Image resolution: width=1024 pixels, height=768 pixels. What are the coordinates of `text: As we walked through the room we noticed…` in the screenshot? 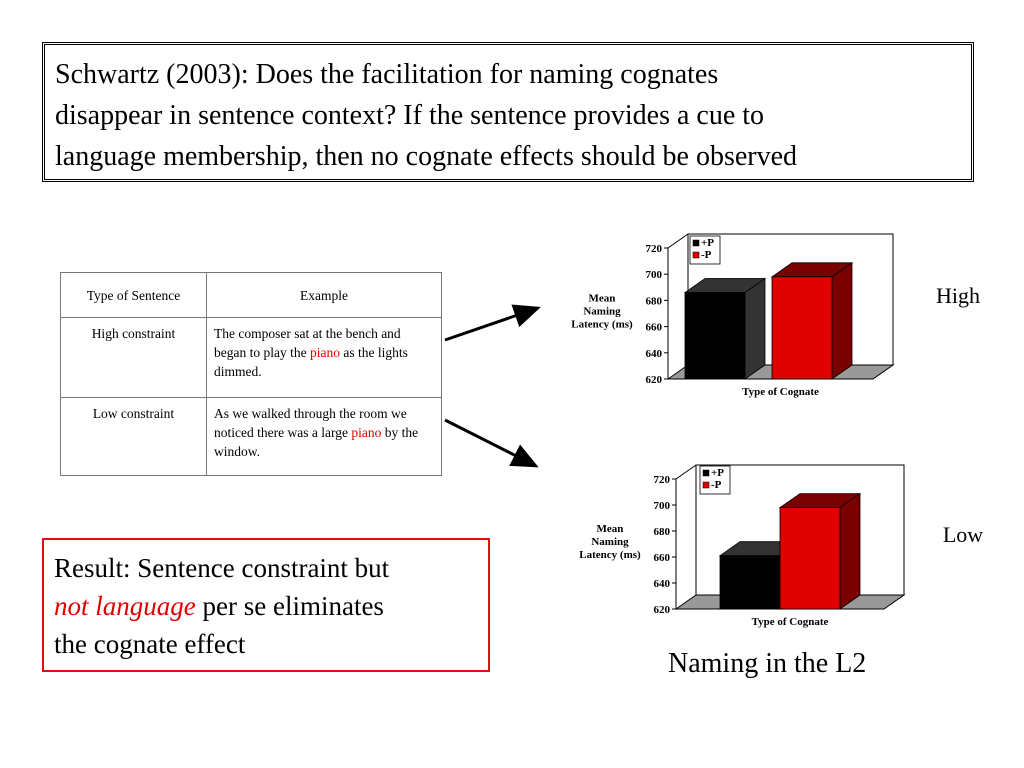 It's located at (310, 423).